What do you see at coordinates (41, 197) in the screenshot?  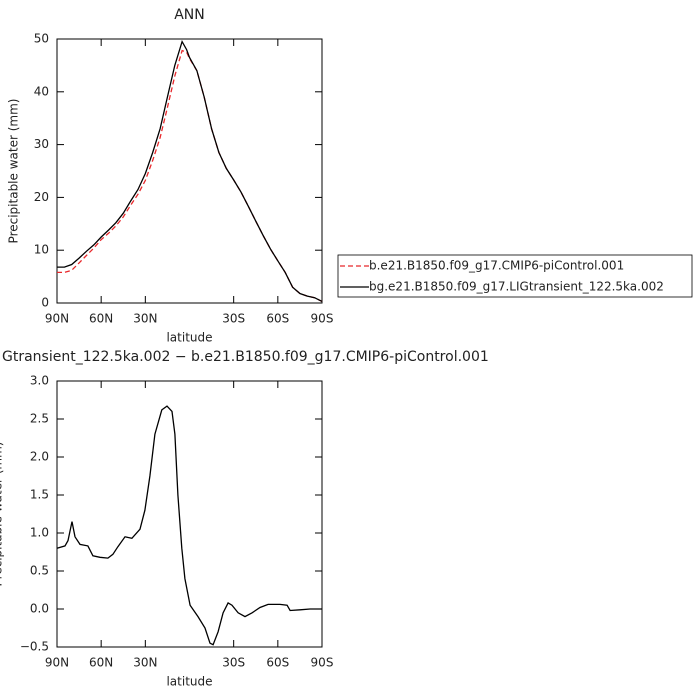 I see `y-tick-label: 20` at bounding box center [41, 197].